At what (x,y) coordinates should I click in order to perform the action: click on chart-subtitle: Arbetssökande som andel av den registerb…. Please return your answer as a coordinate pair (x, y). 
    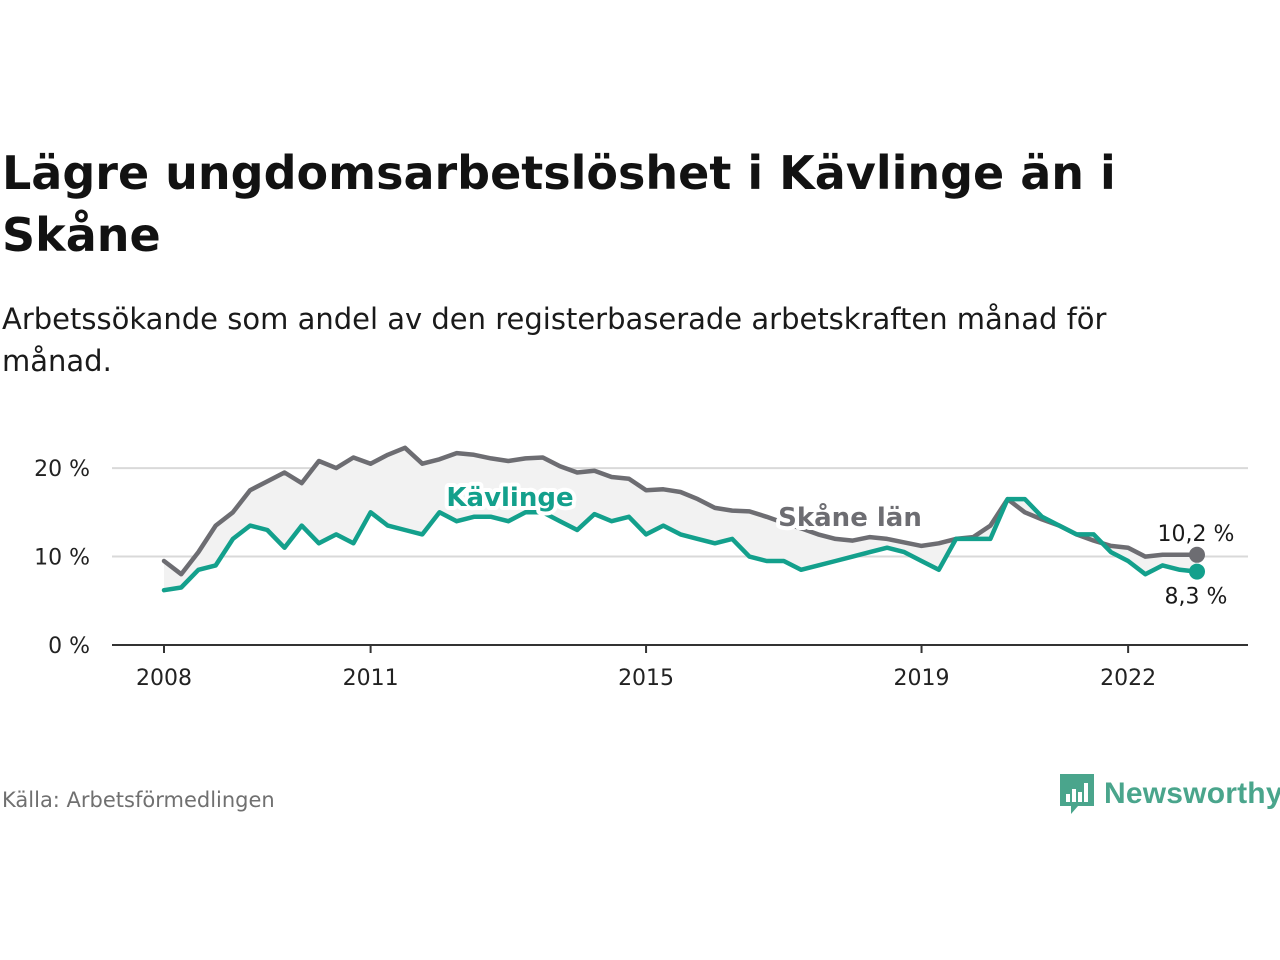
    Looking at the image, I should click on (554, 340).